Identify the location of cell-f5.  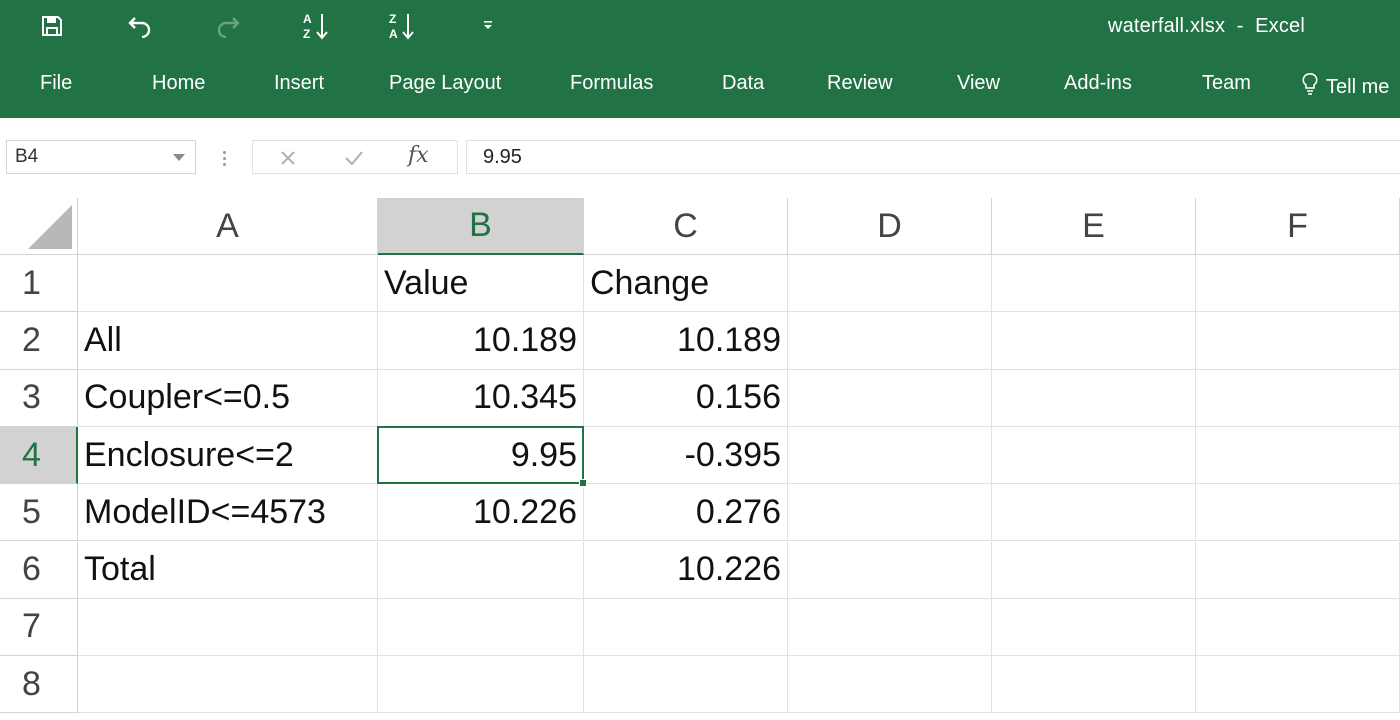
(1298, 513).